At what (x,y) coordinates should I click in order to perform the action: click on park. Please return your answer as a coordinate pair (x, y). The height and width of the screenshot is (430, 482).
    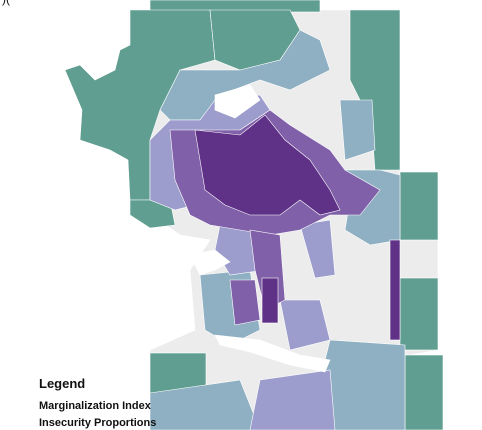
    Looking at the image, I should click on (237, 101).